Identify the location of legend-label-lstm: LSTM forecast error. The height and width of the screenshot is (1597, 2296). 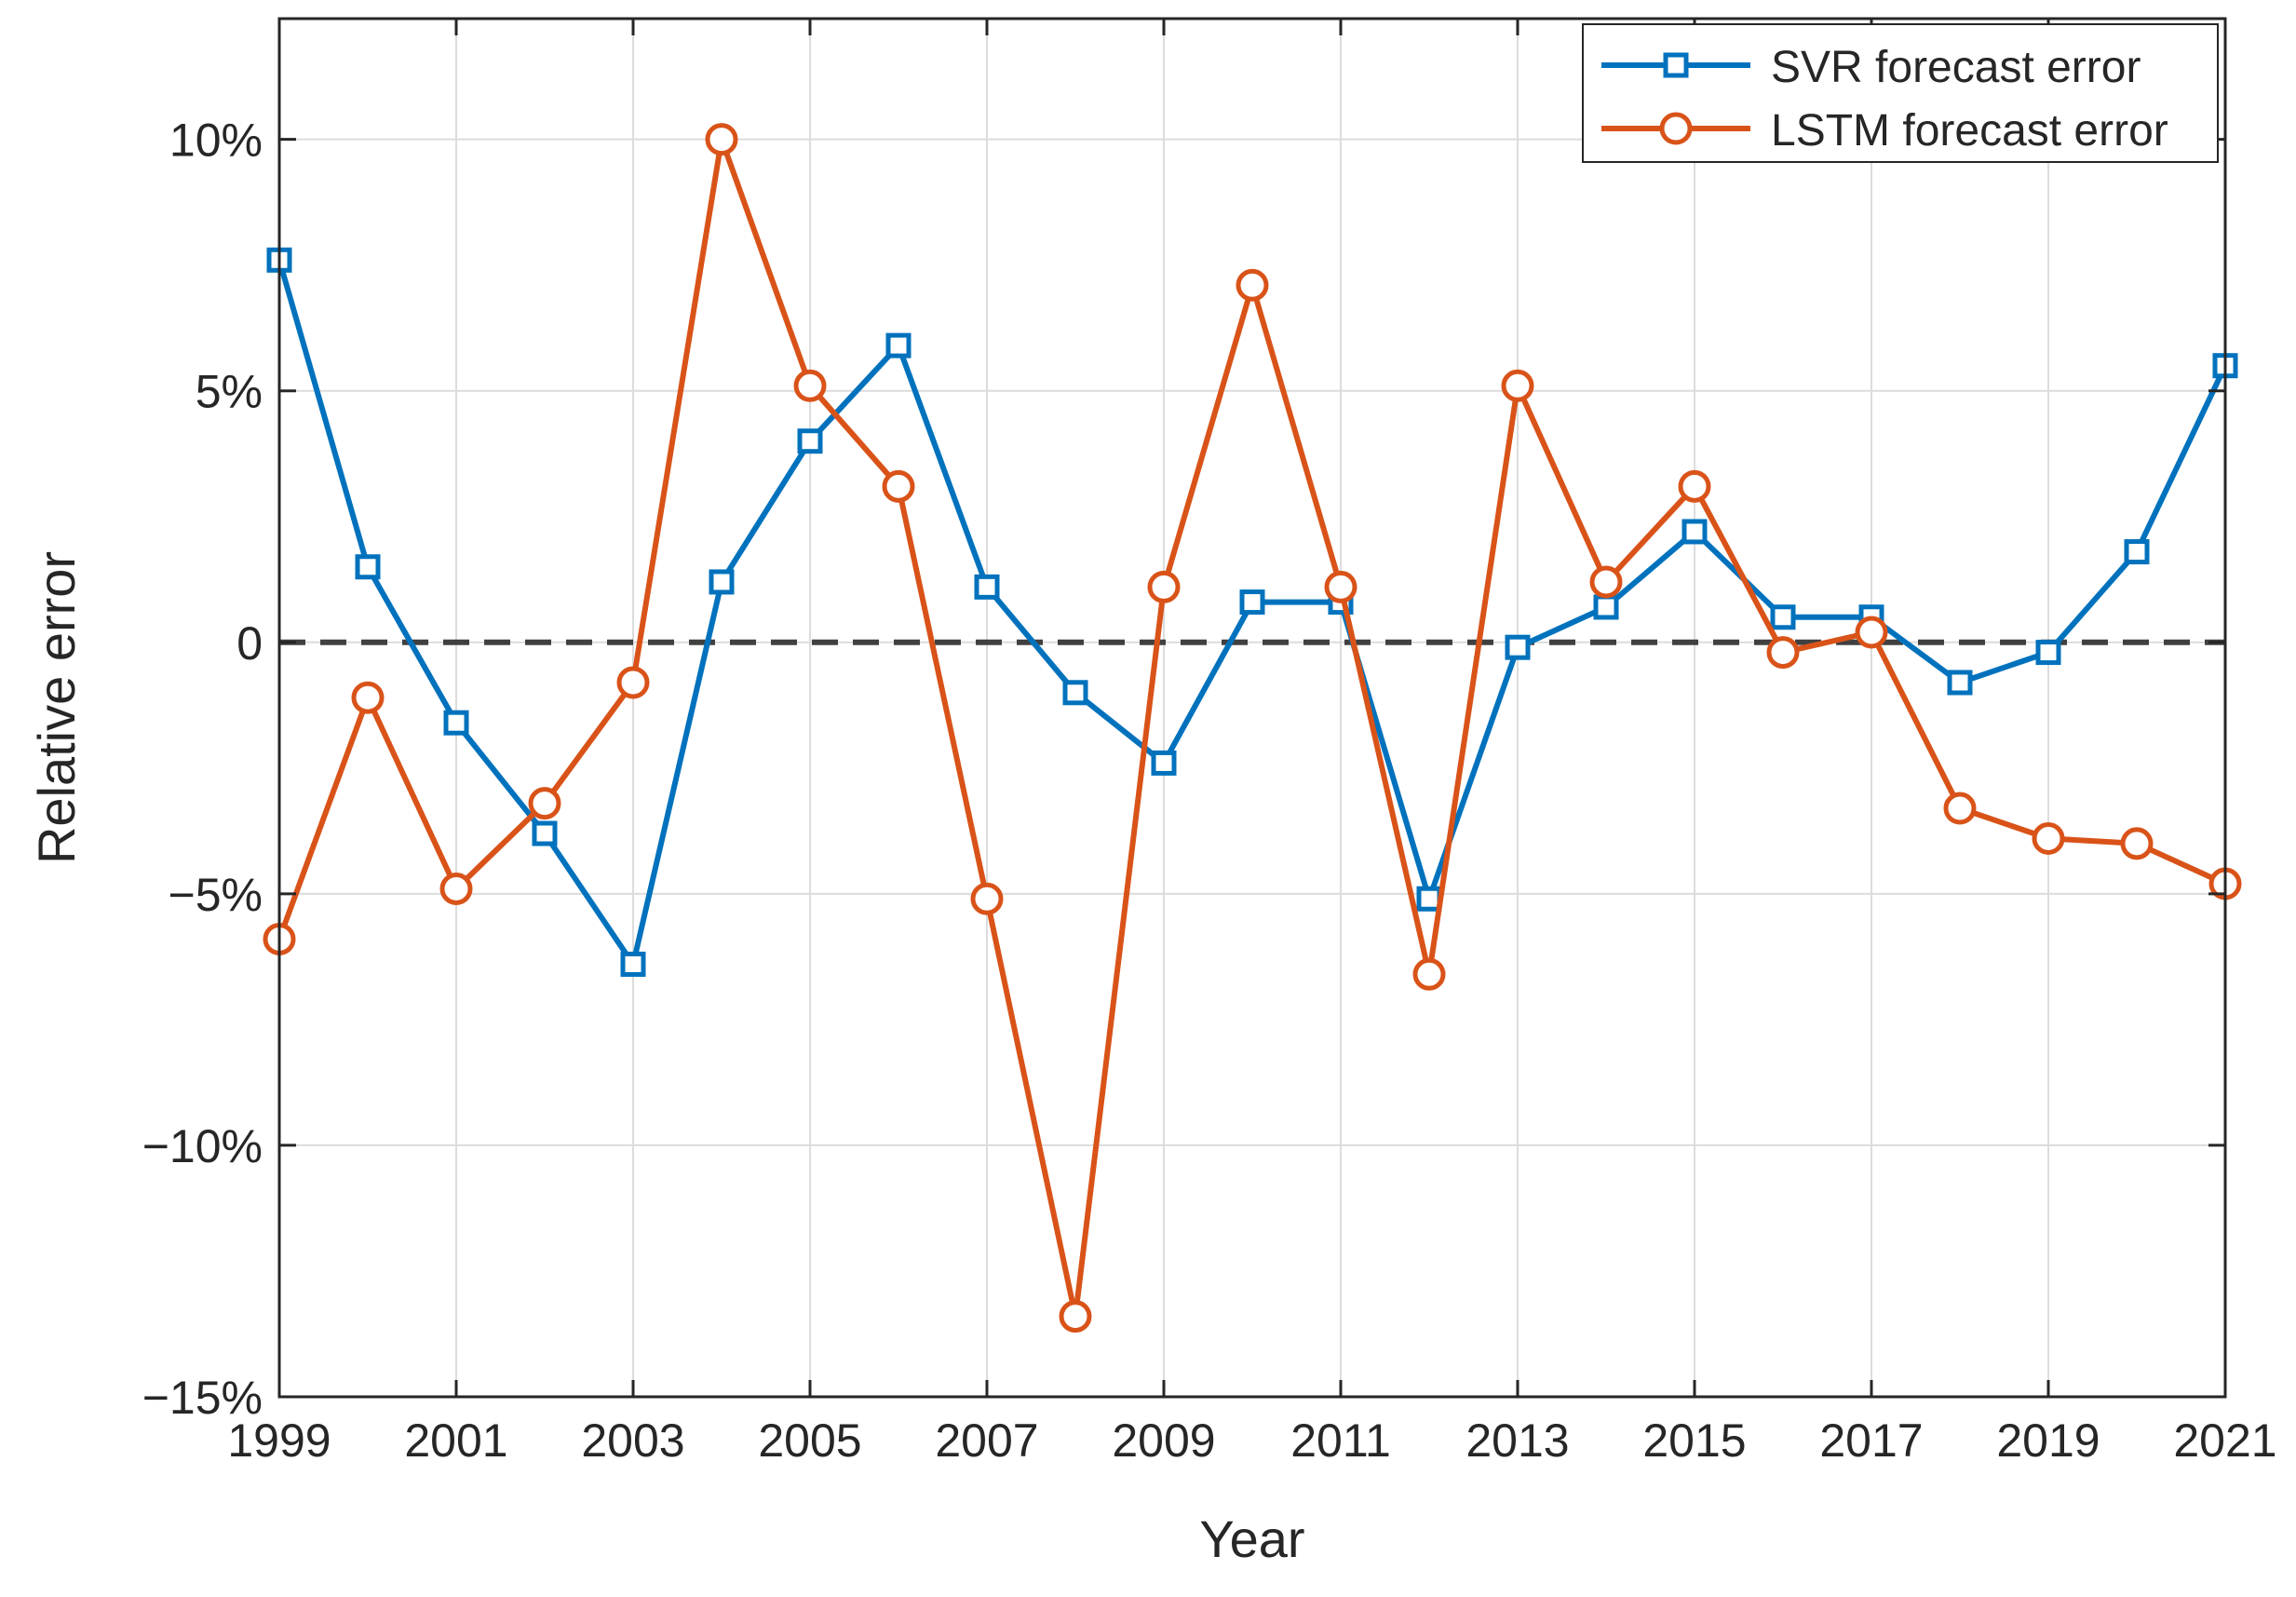
(1969, 131).